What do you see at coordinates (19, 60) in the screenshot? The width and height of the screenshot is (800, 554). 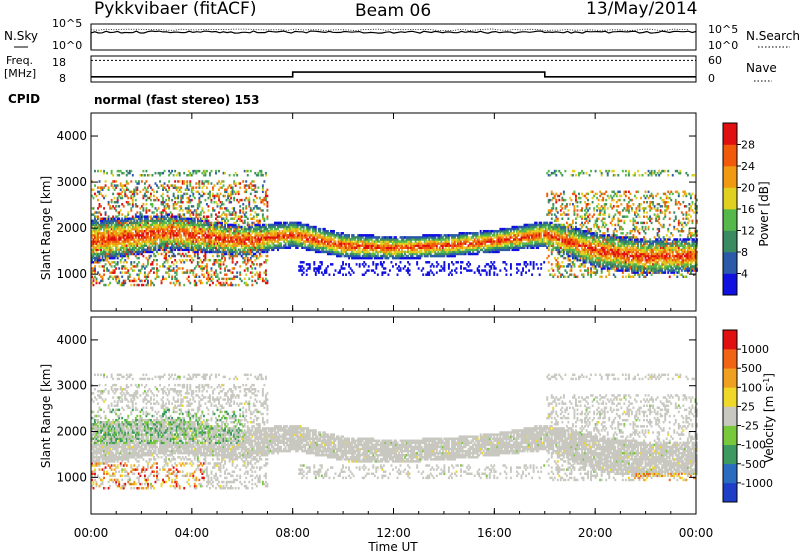 I see `freq-label-line1: Freq.` at bounding box center [19, 60].